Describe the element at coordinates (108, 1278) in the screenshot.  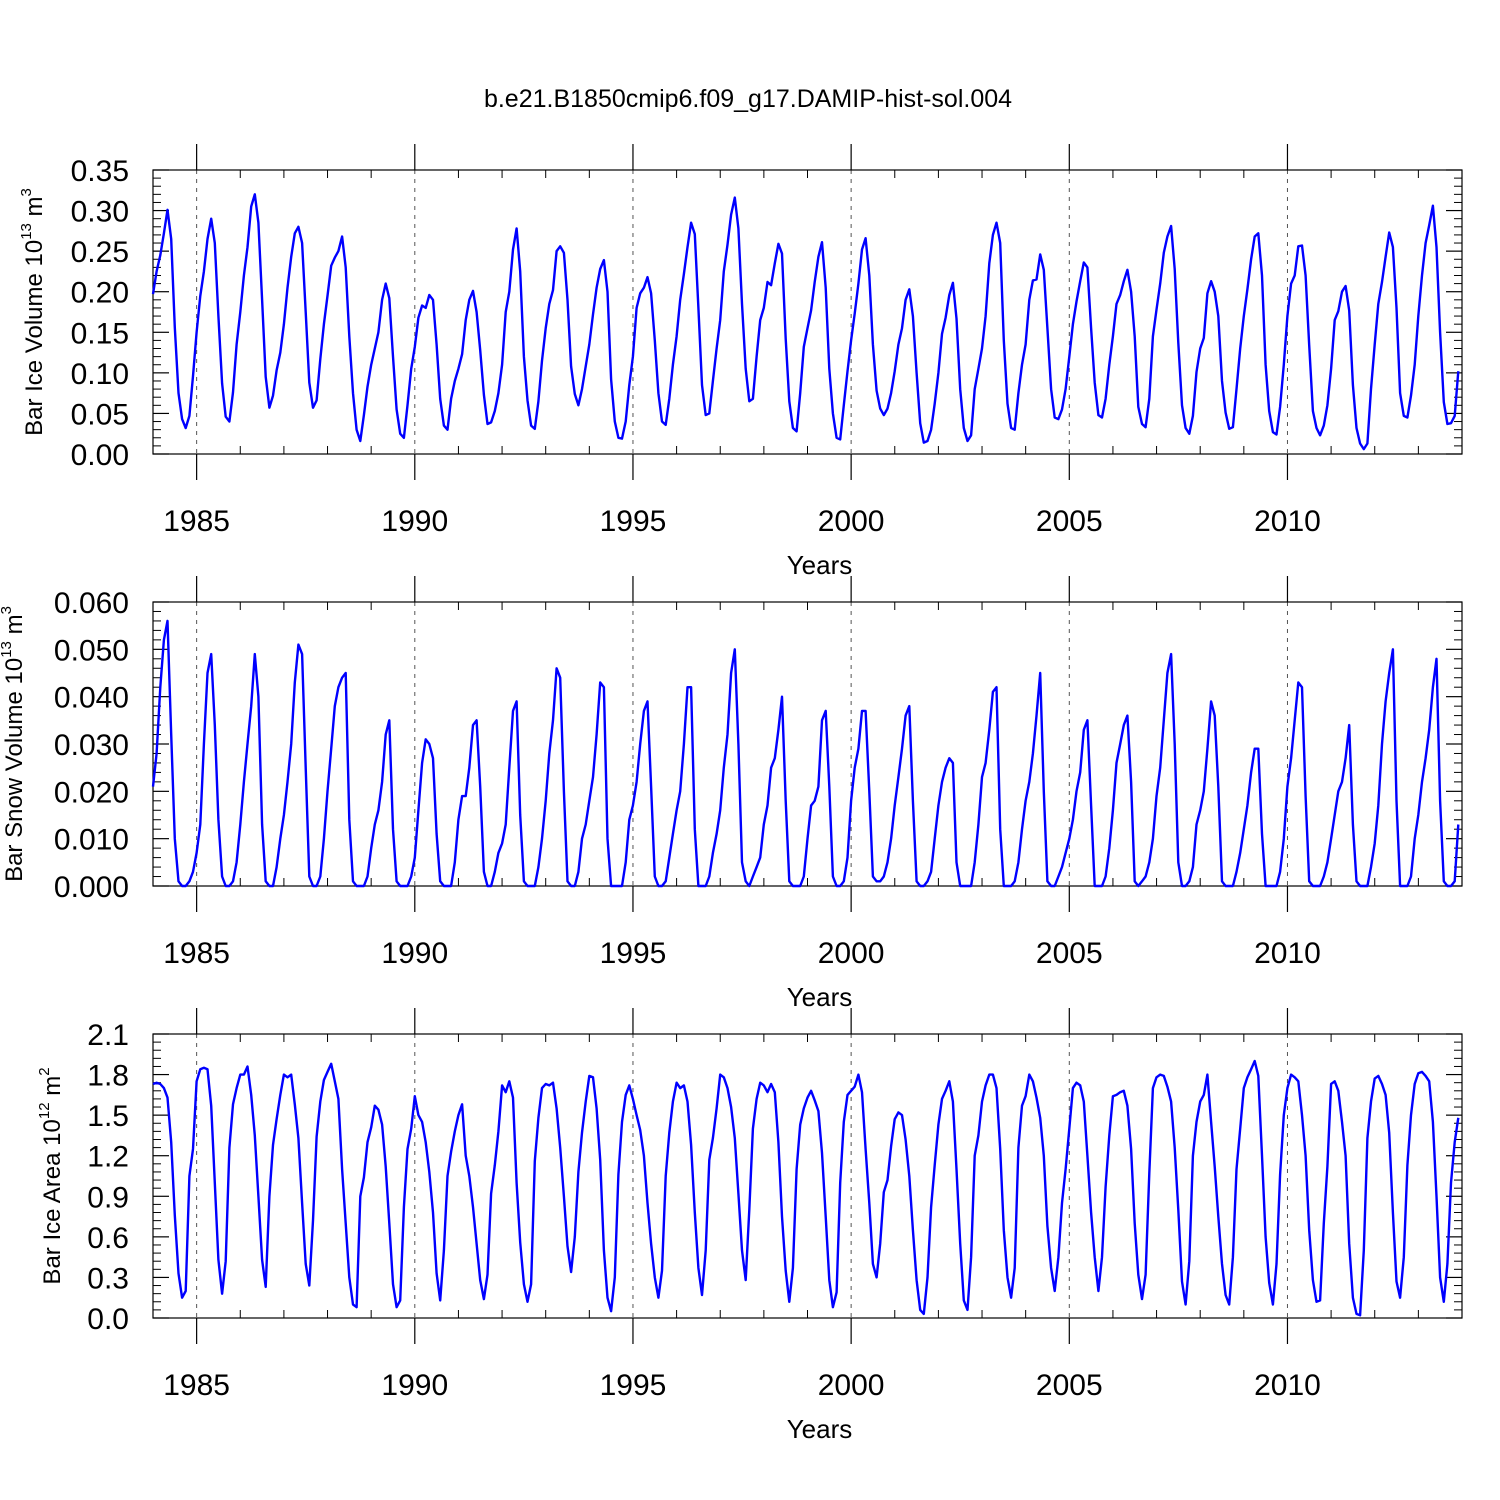
I see `y-tick-label: 0.3` at that location.